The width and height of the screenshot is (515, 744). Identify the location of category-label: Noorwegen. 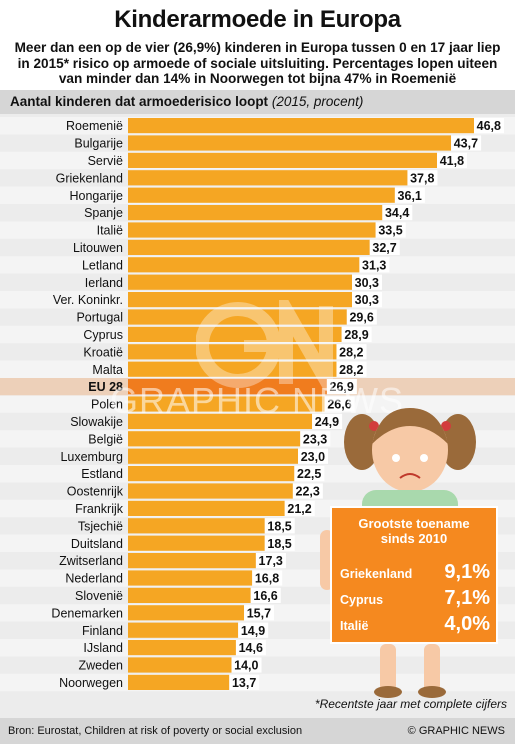
(91, 683).